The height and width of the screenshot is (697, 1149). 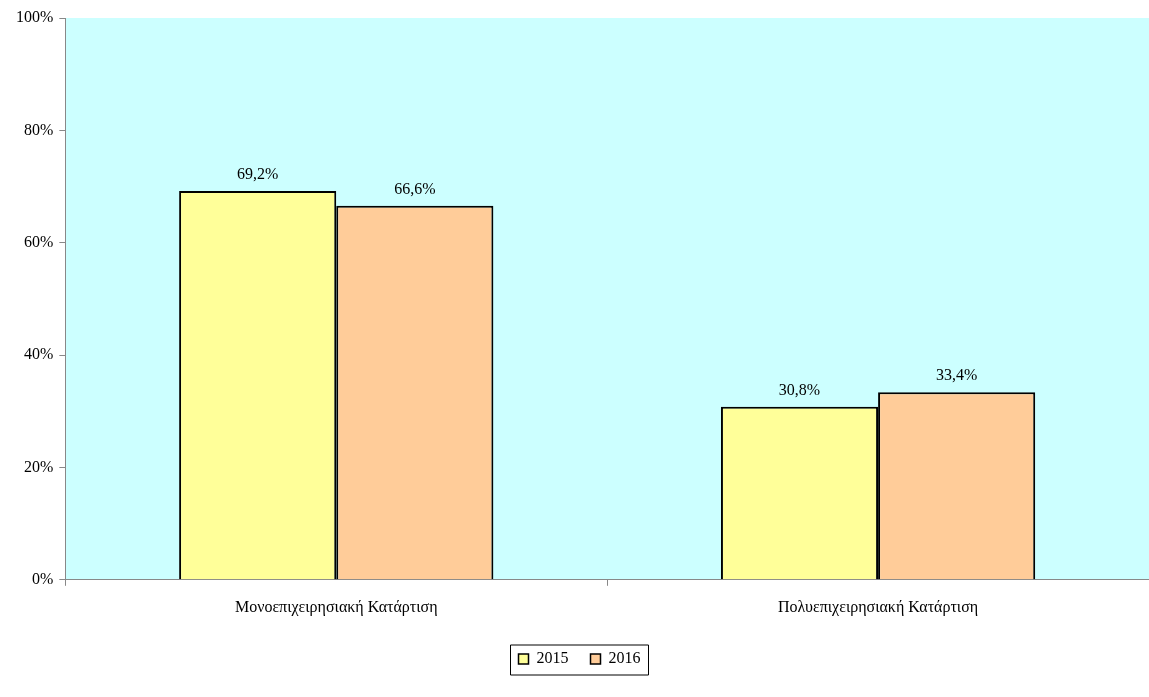 I want to click on legend-label: 2015, so click(x=552, y=658).